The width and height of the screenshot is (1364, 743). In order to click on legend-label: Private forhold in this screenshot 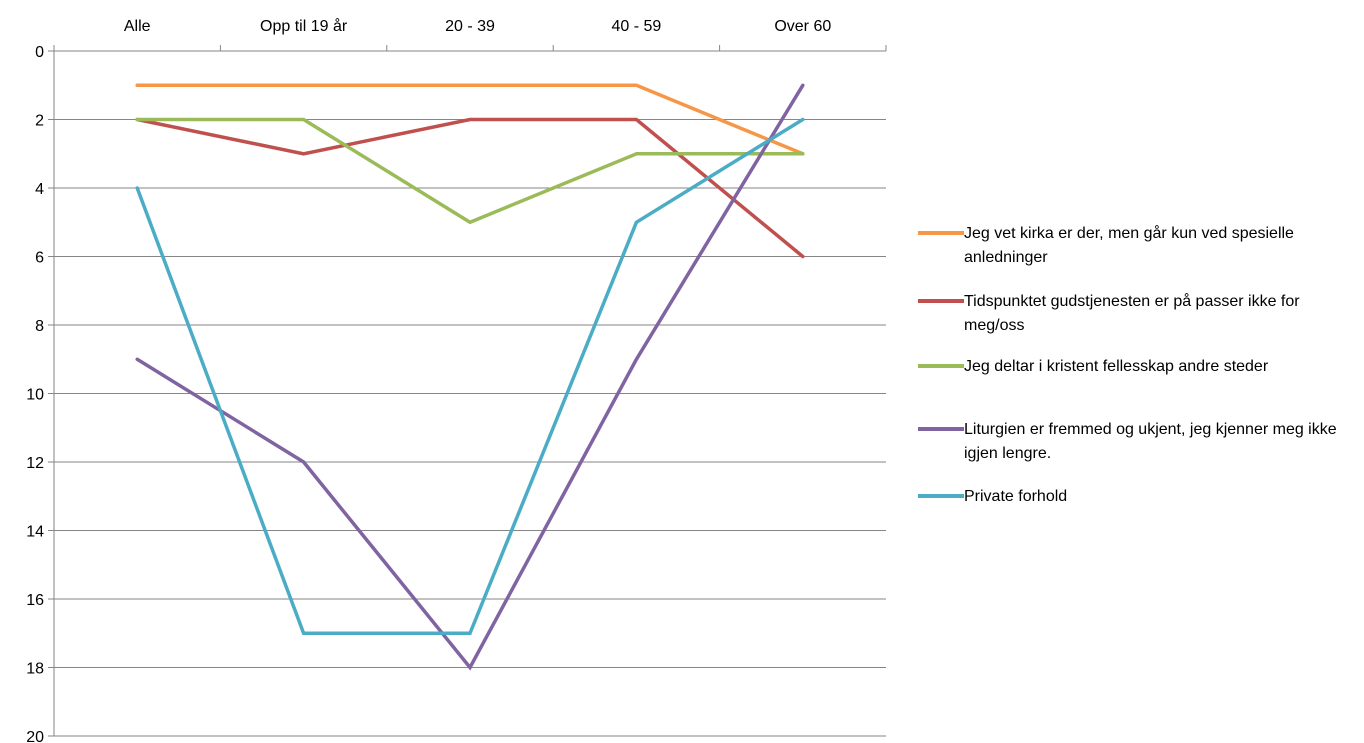, I will do `click(1016, 496)`.